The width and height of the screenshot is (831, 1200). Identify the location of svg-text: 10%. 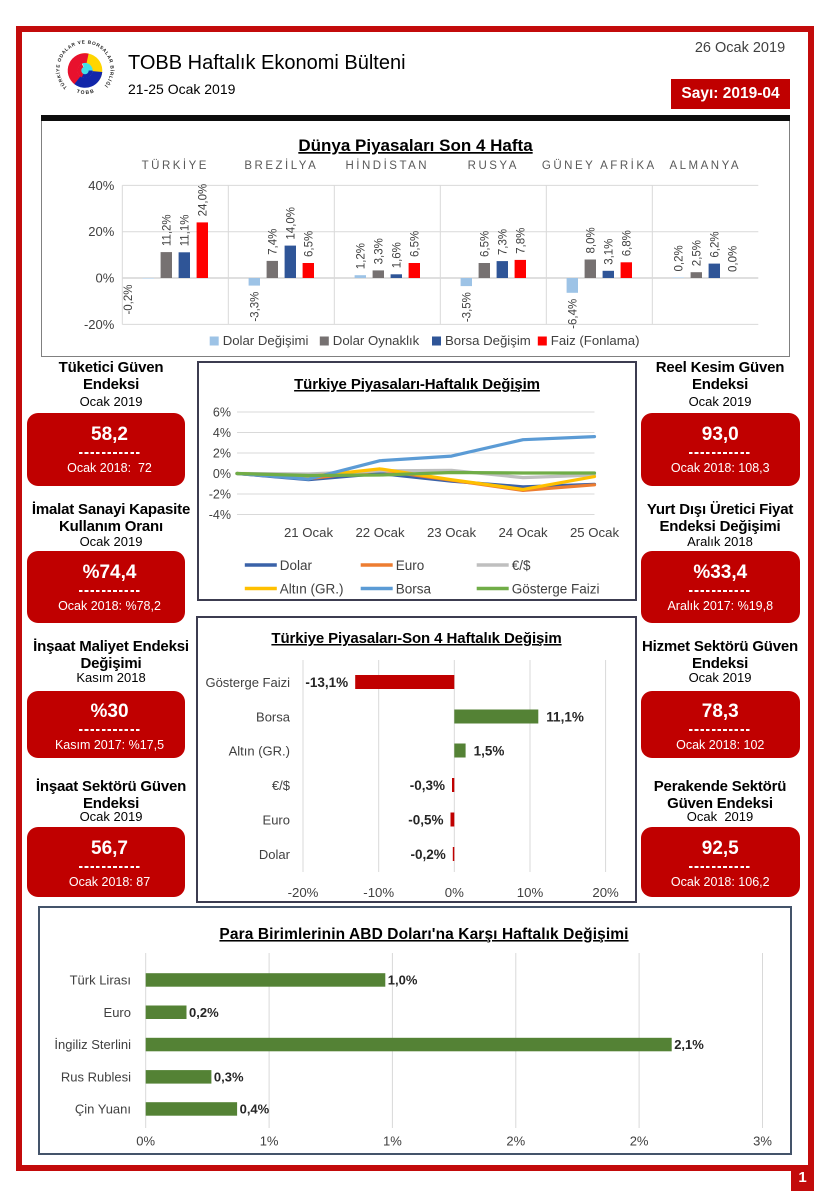
(530, 892).